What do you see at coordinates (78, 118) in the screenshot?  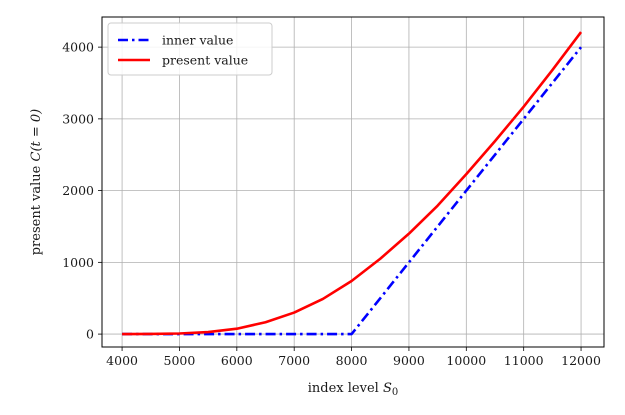 I see `y-tick-label: 3000` at bounding box center [78, 118].